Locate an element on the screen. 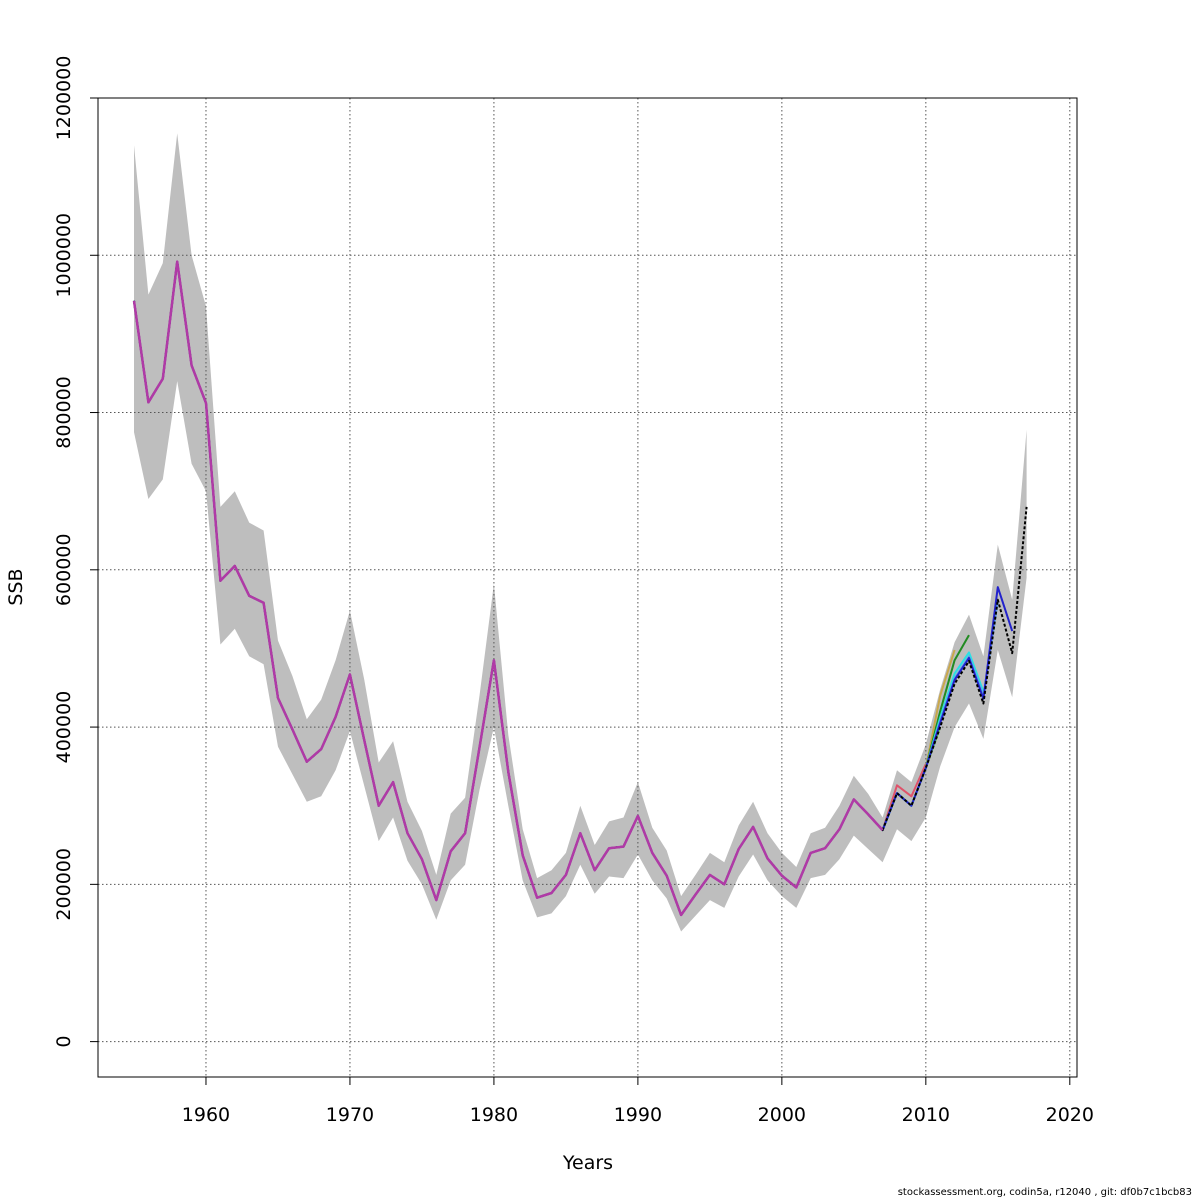  x-tick-label: 1960 is located at coordinates (206, 1115).